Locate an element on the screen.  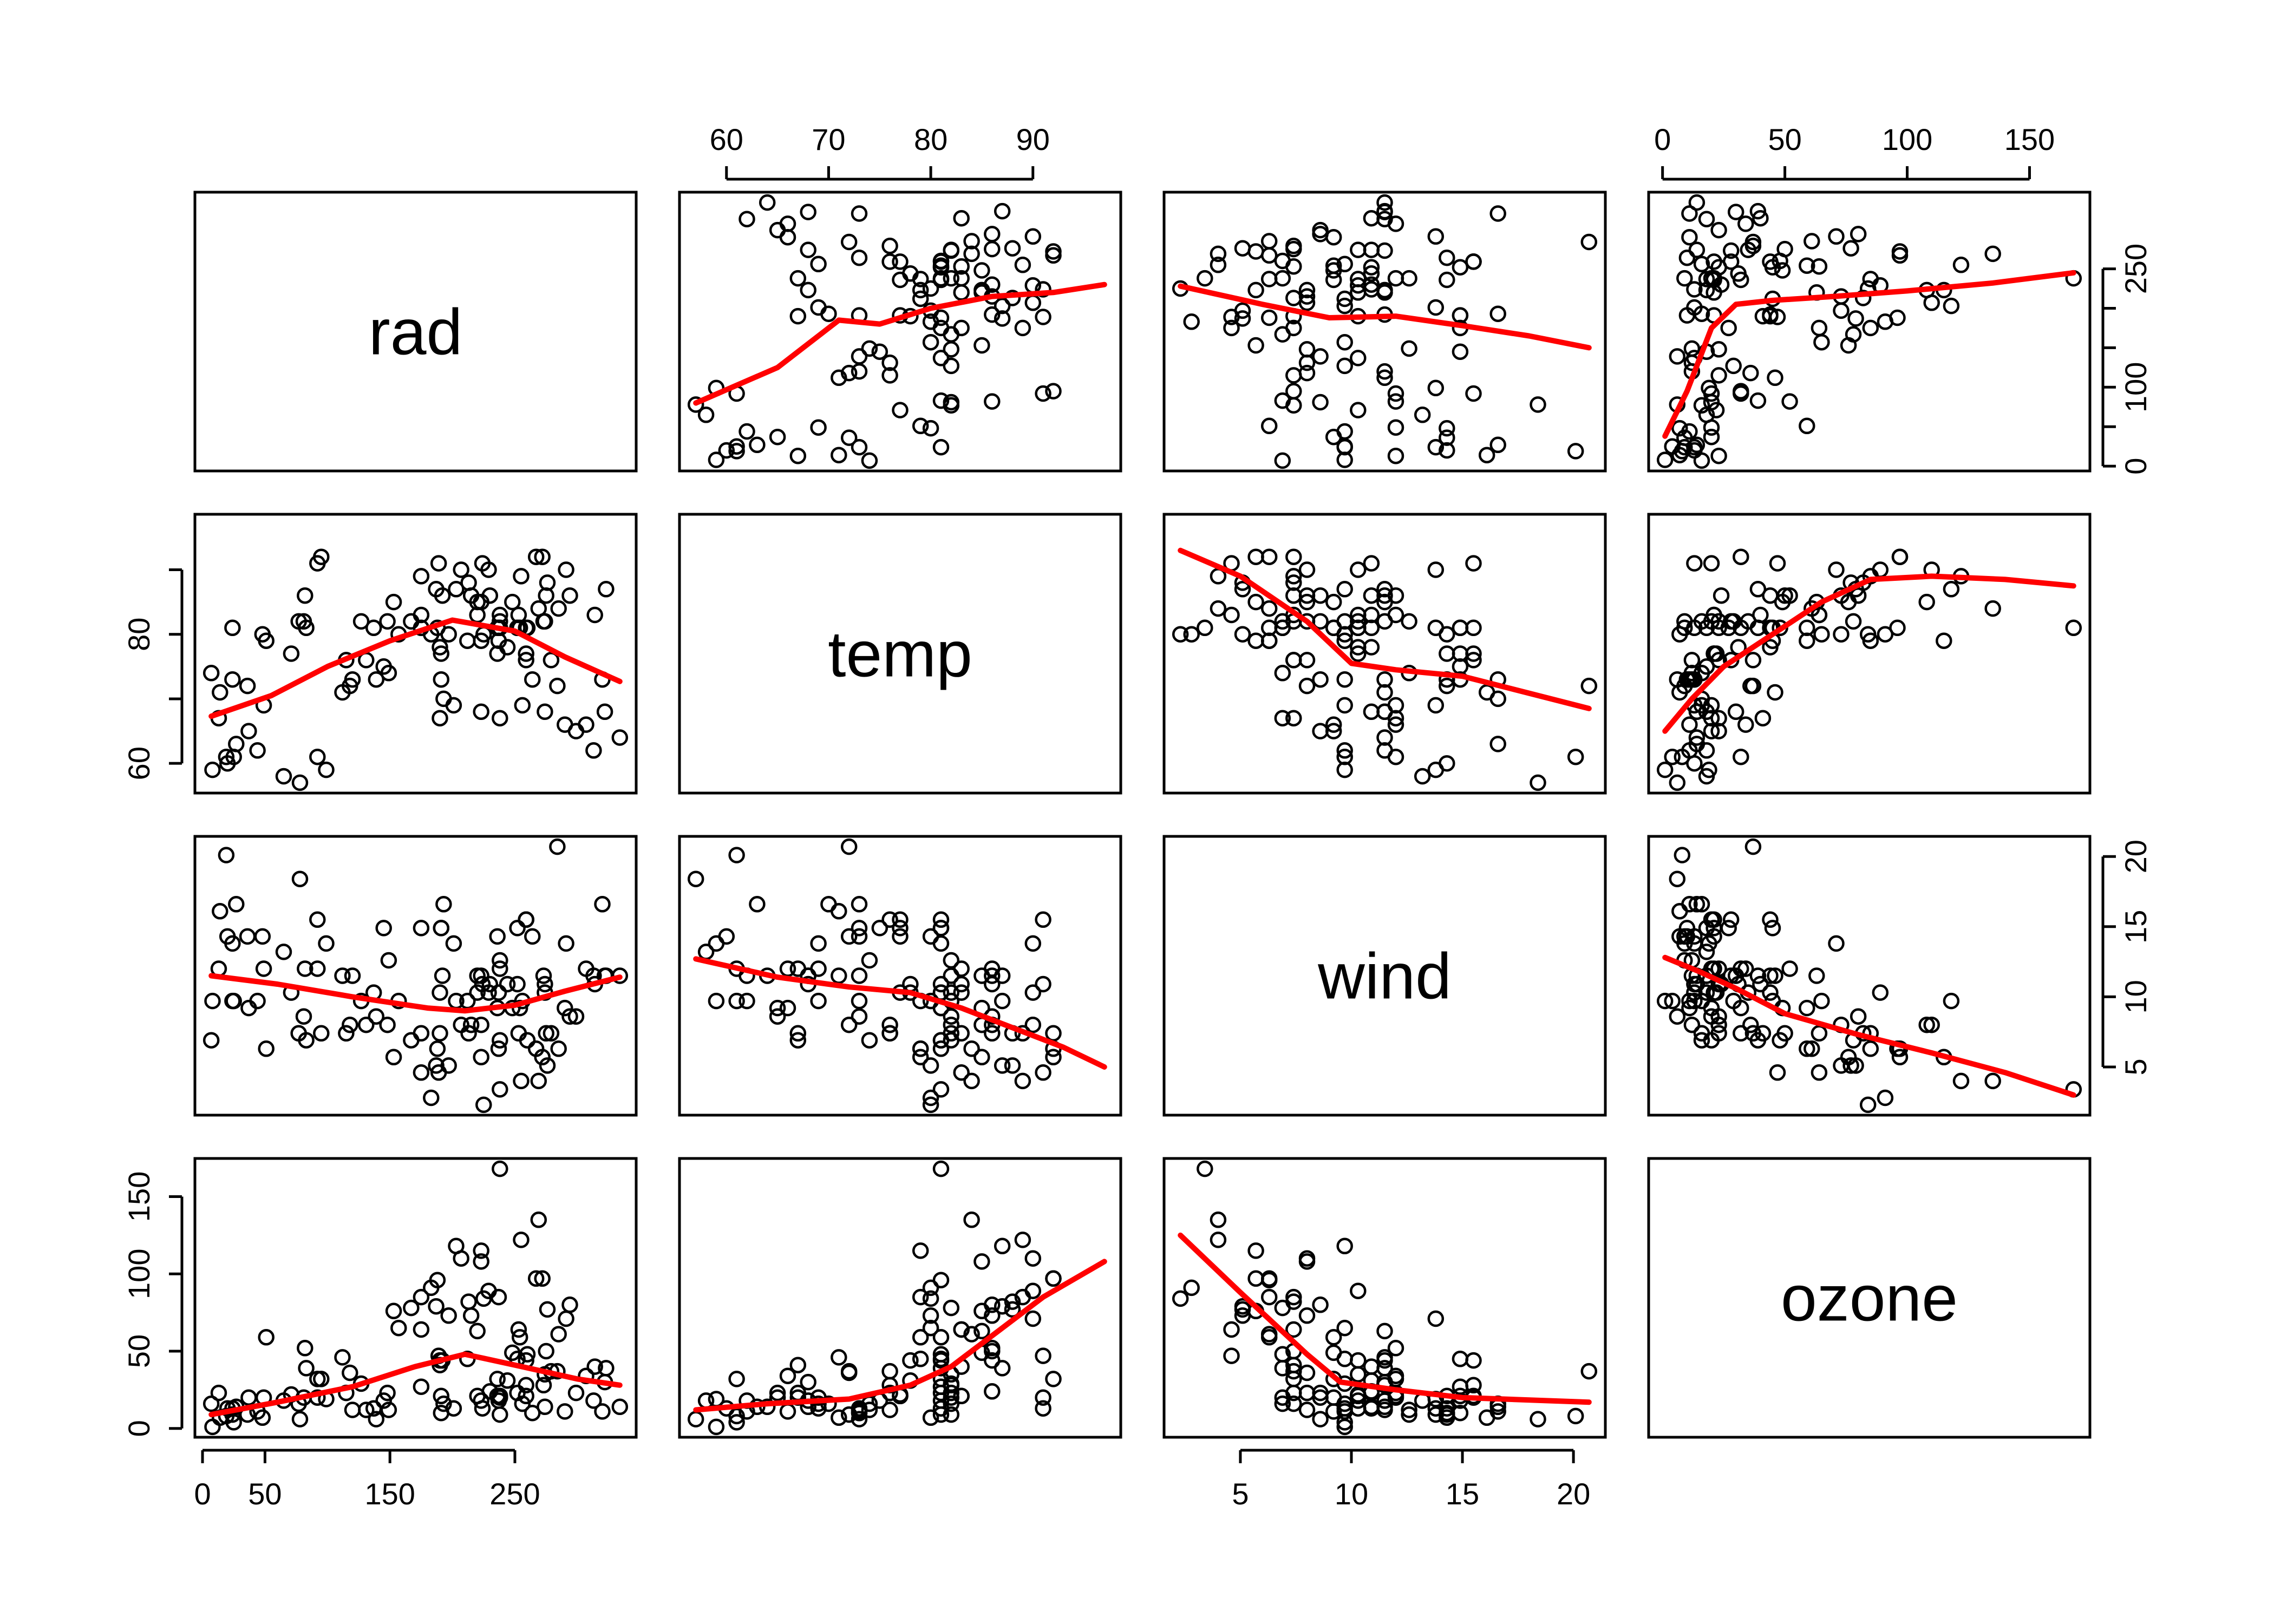
smooth-line-wind-vs-temp is located at coordinates (901, 1013).